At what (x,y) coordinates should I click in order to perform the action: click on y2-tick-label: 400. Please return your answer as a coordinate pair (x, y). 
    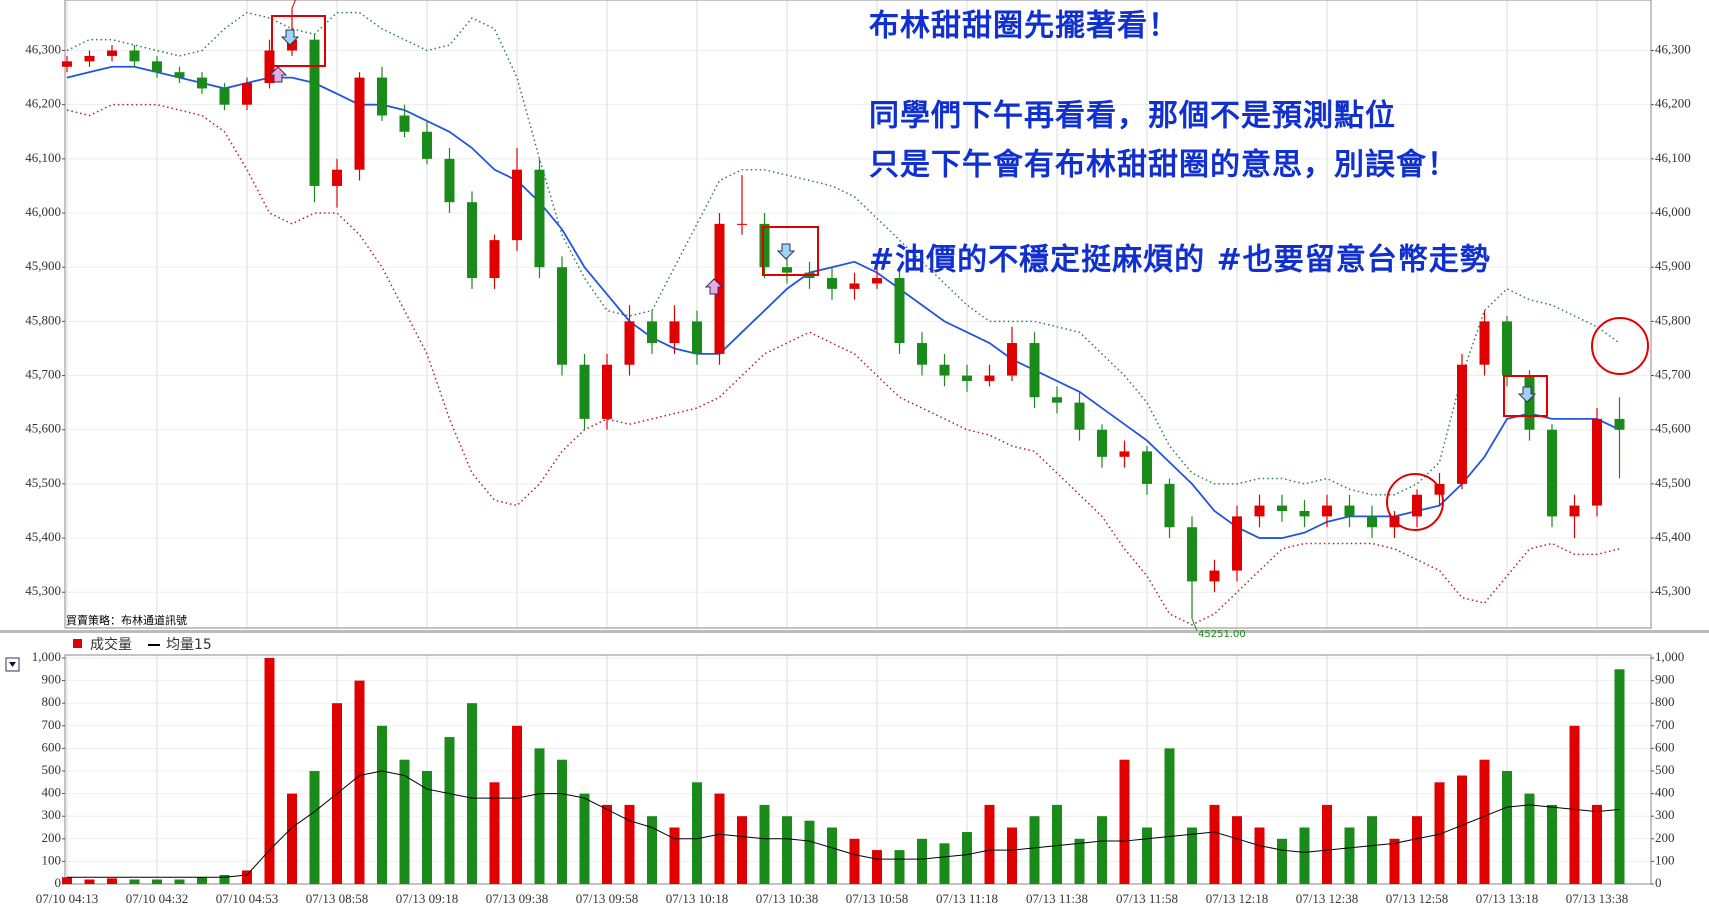
    Looking at the image, I should click on (1665, 792).